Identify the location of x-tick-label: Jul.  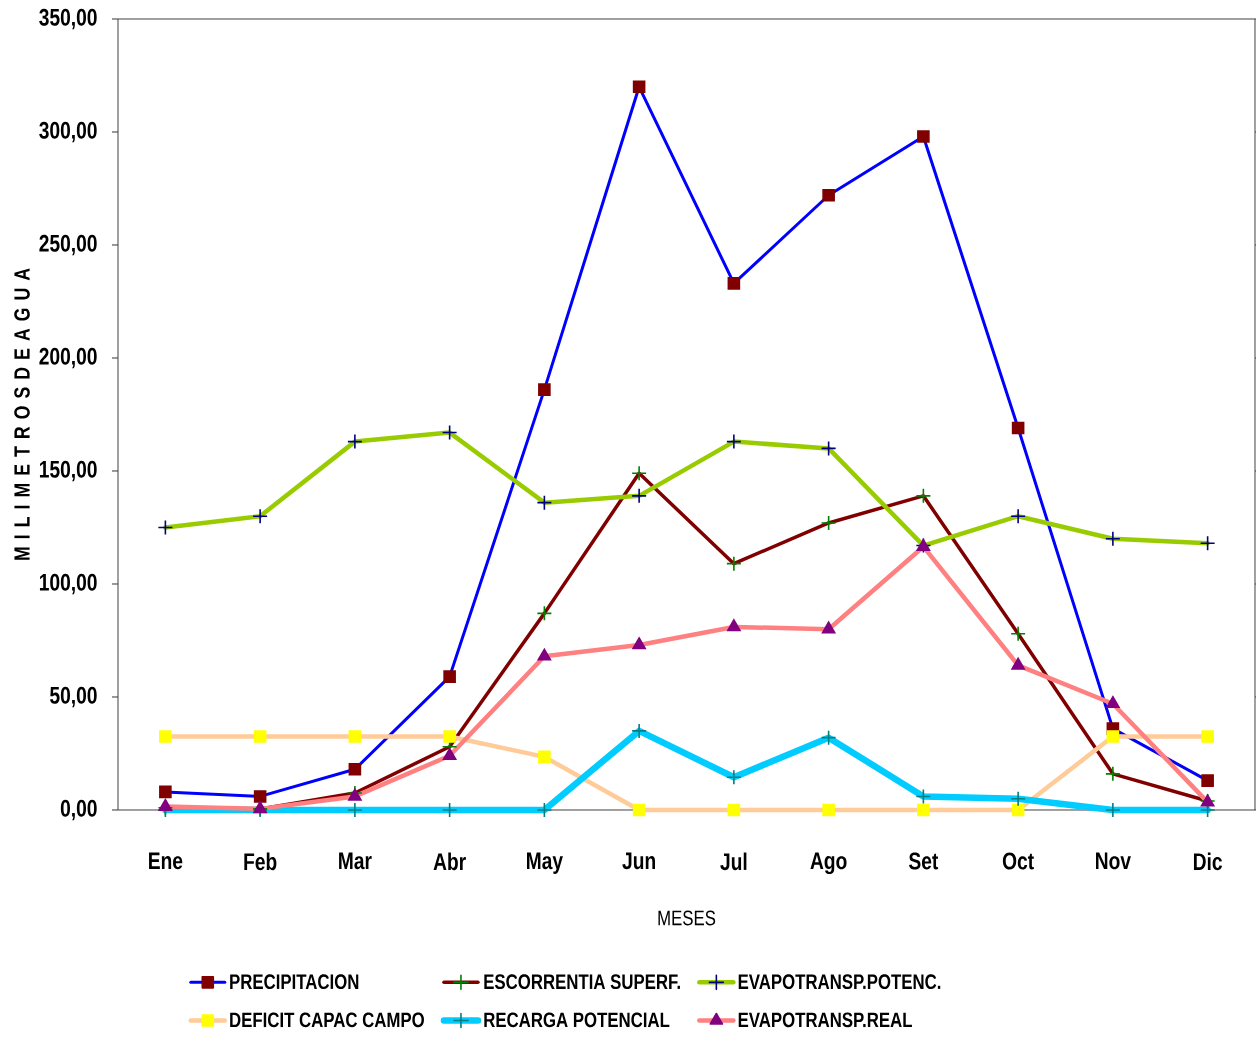
(733, 861).